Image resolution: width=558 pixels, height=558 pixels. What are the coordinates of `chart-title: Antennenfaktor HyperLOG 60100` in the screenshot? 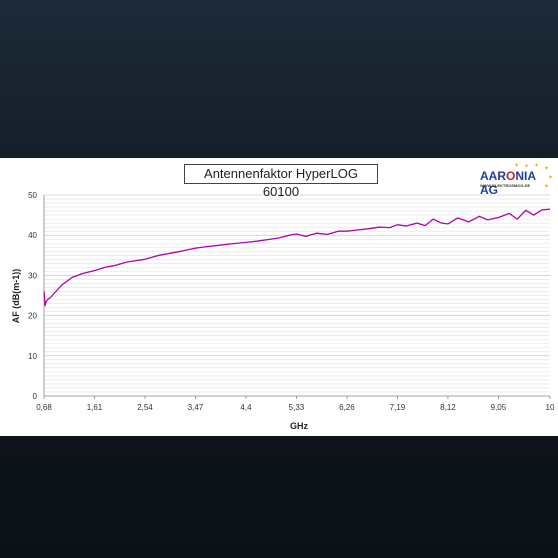 It's located at (281, 181).